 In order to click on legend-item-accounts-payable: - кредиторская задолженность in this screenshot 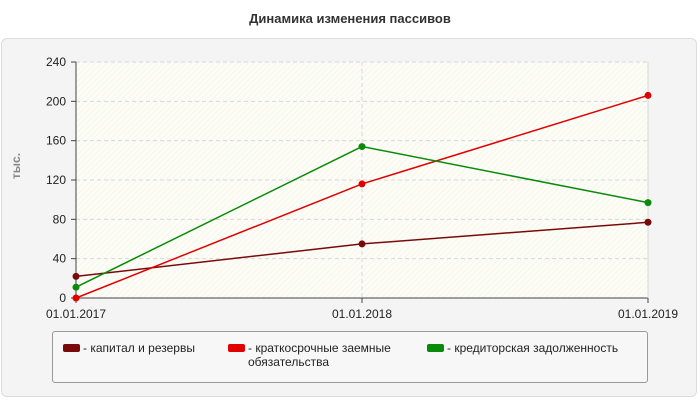, I will do `click(522, 348)`.